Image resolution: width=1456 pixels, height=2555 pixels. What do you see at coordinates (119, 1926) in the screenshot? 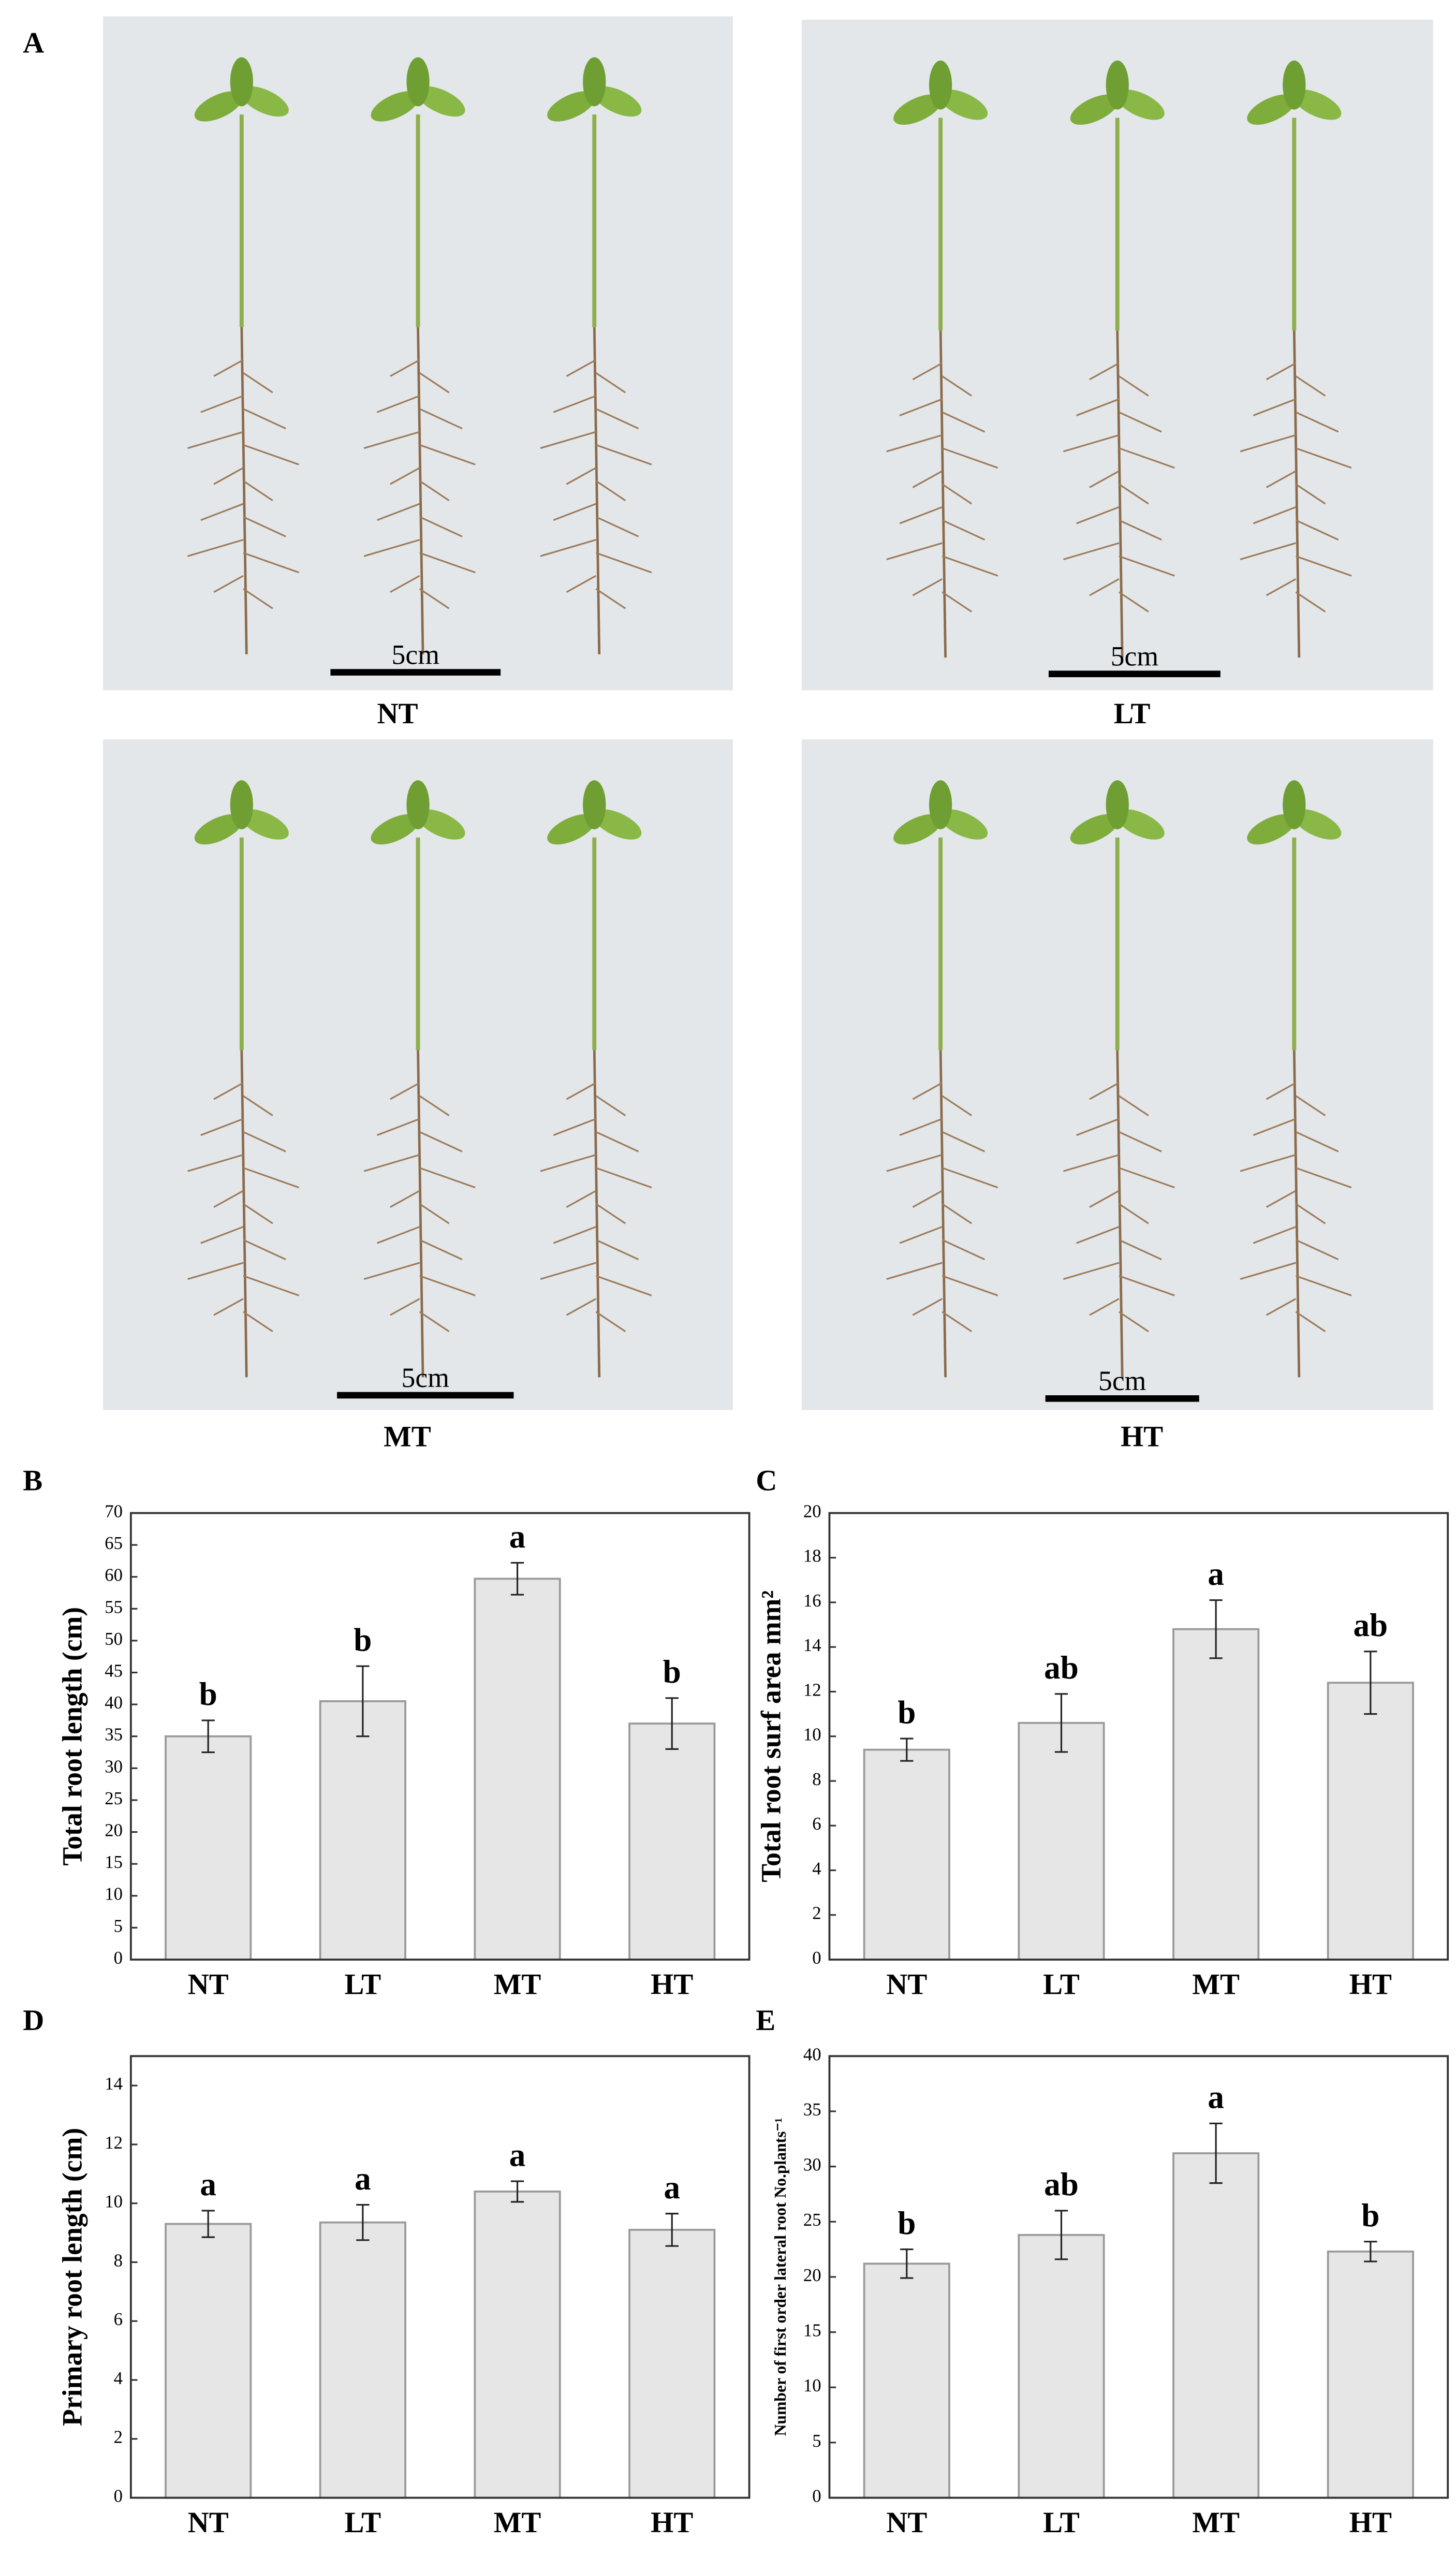
I see `y-tick-label: 5` at bounding box center [119, 1926].